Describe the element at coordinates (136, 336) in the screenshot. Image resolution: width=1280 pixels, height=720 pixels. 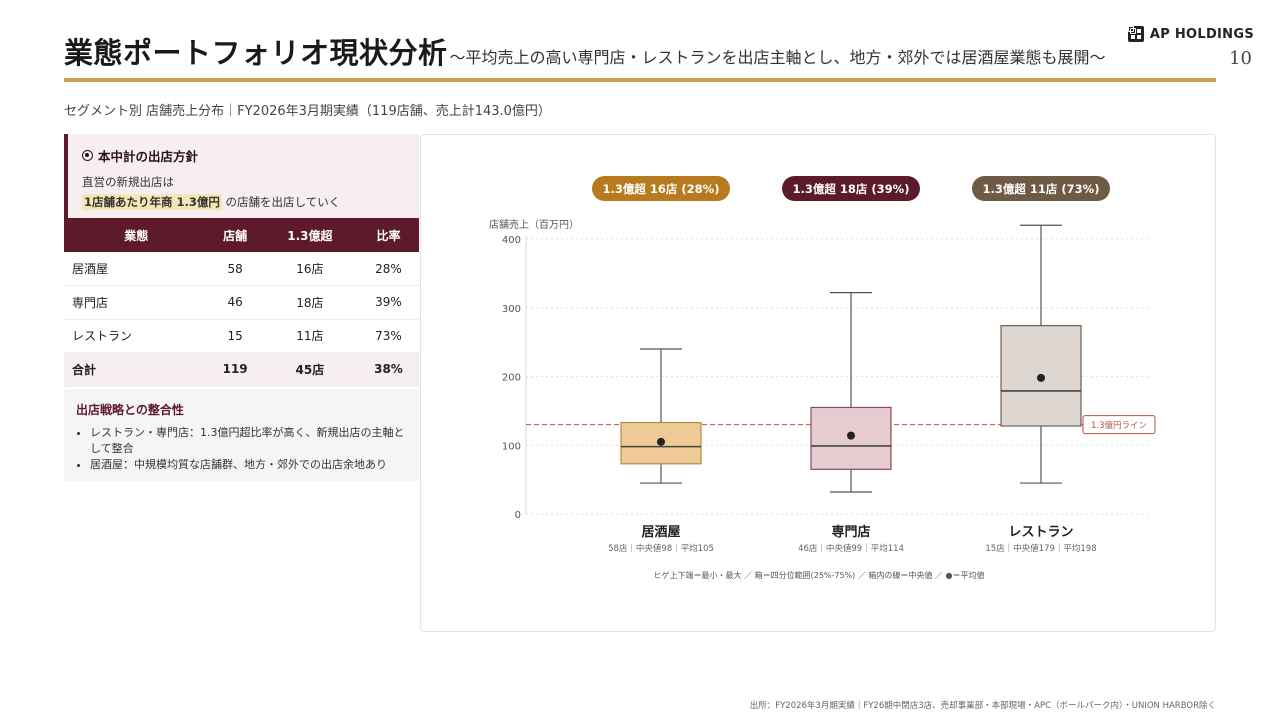
I see `table-cell: レストラン` at that location.